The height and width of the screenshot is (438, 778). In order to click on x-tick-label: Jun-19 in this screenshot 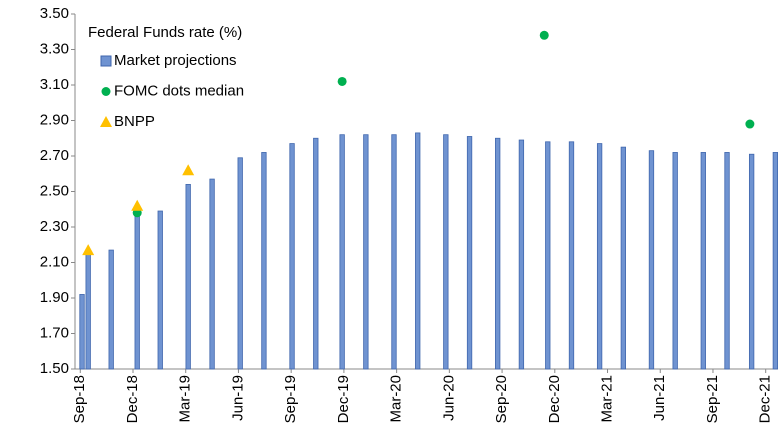, I will do `click(237, 398)`.